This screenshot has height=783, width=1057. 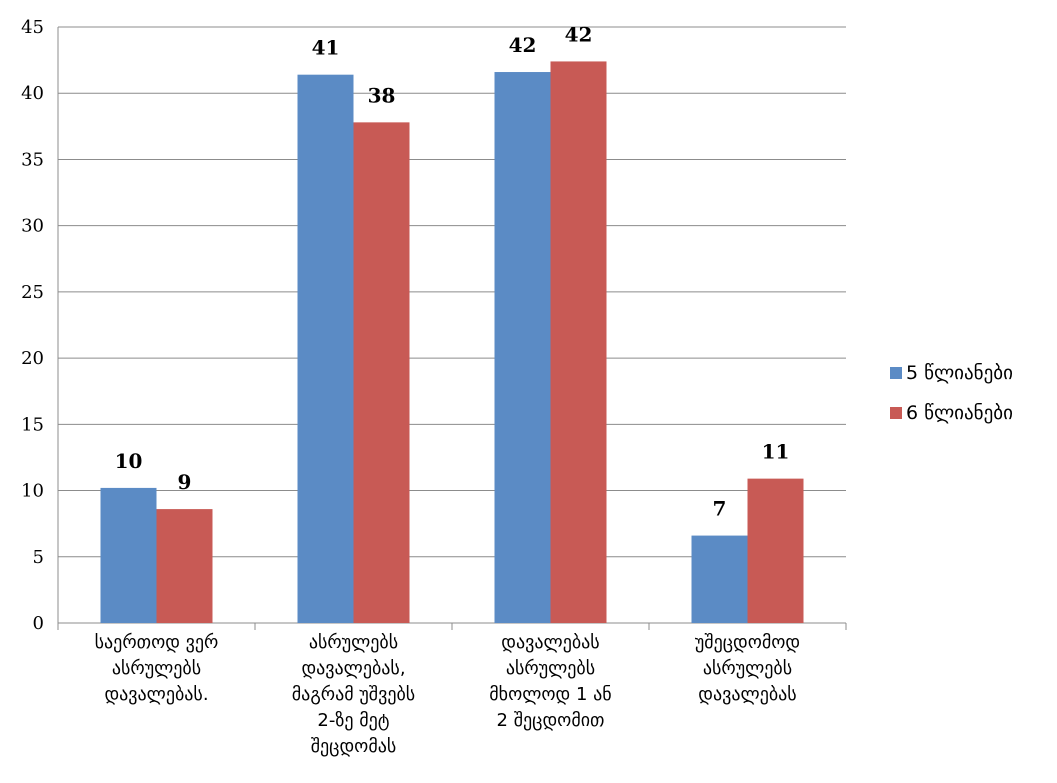 I want to click on bar-s1-c4, so click(x=719, y=579).